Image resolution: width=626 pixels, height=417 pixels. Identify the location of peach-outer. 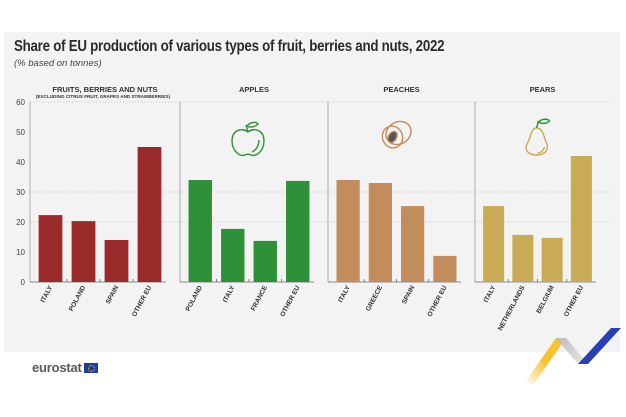
(398, 133).